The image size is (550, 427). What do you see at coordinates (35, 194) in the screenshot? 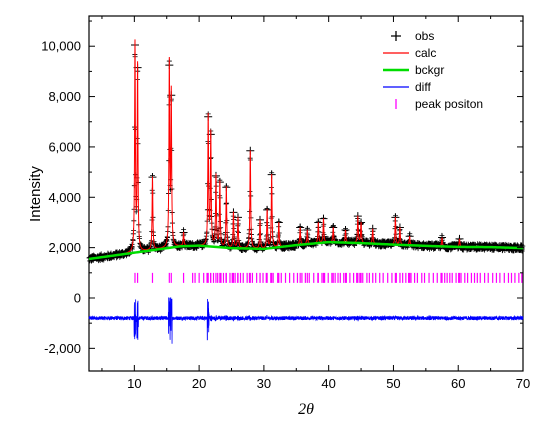
I see `y-axis-title: Intensity` at bounding box center [35, 194].